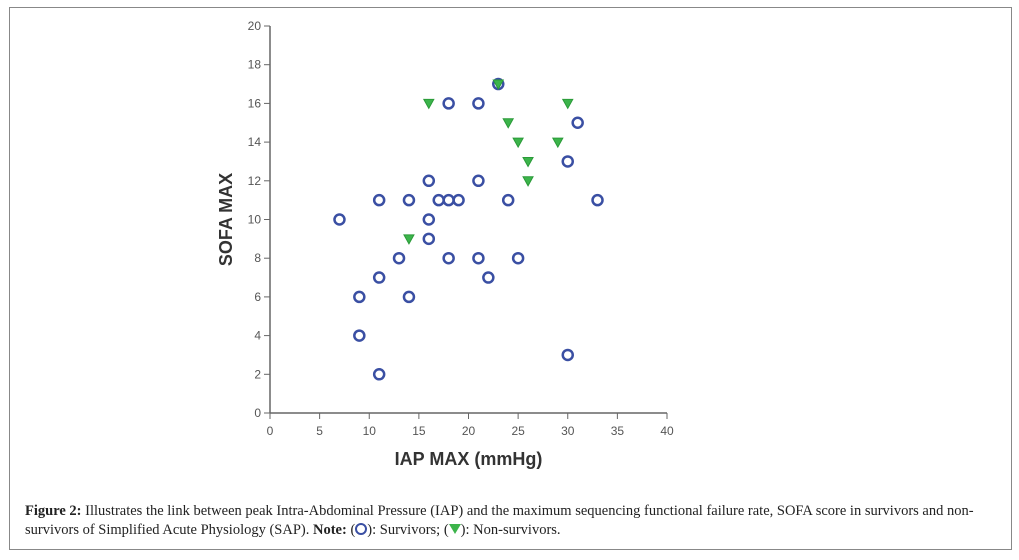  I want to click on x-tick-label: 40, so click(667, 431).